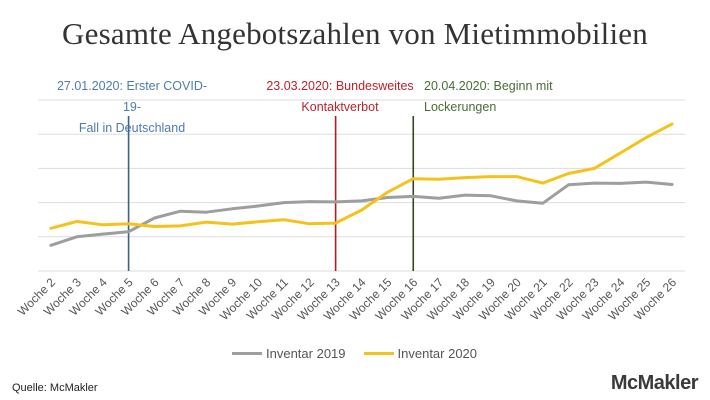  I want to click on annotation-kontaktverbot: 23.03.2020: Bundesweites Kontaktverbot, so click(340, 97).